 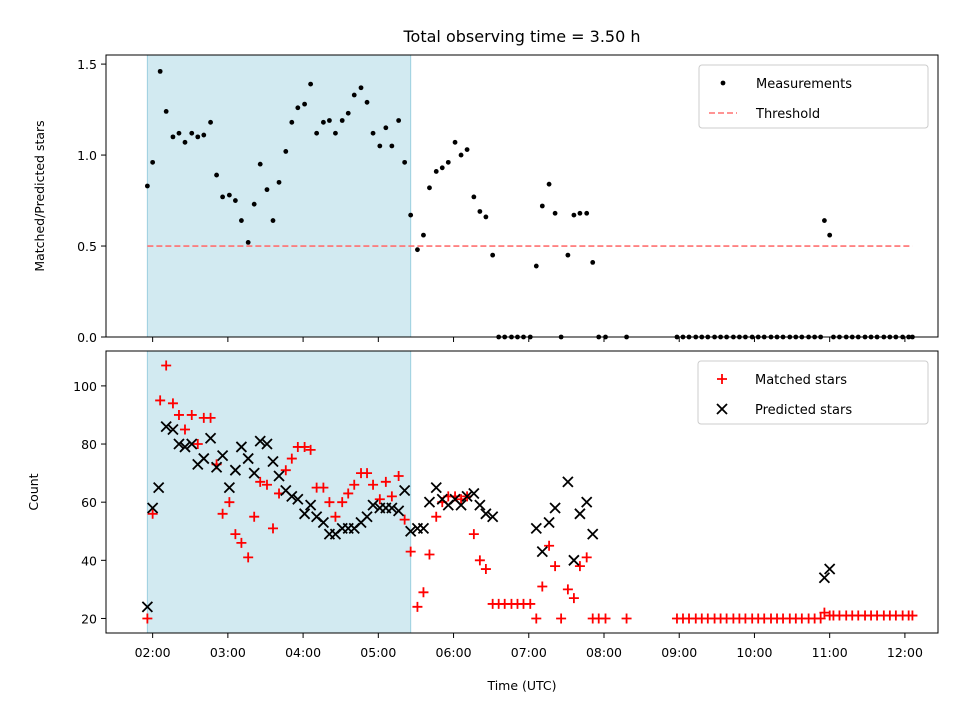 What do you see at coordinates (679, 652) in the screenshot?
I see `x-tick-label: 09:00` at bounding box center [679, 652].